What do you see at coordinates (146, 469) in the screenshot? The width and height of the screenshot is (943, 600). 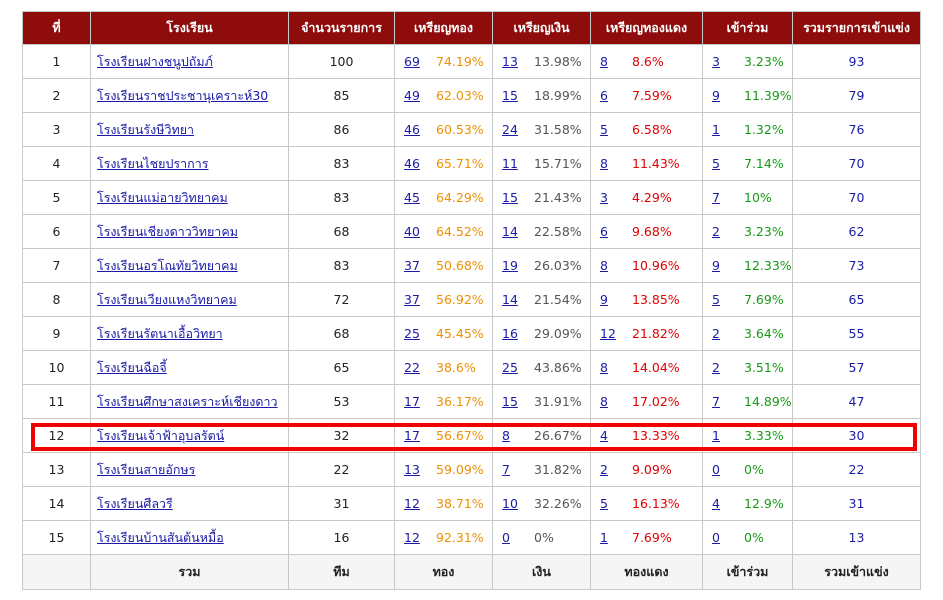 I see `school-link: โรงเรียนสายอักษร` at bounding box center [146, 469].